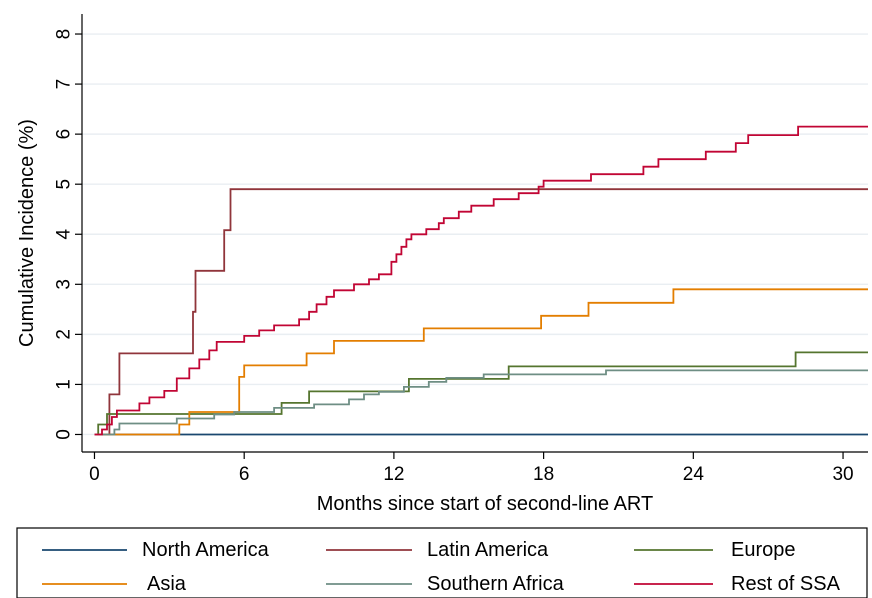  What do you see at coordinates (244, 474) in the screenshot?
I see `x-tick-label-6: 6` at bounding box center [244, 474].